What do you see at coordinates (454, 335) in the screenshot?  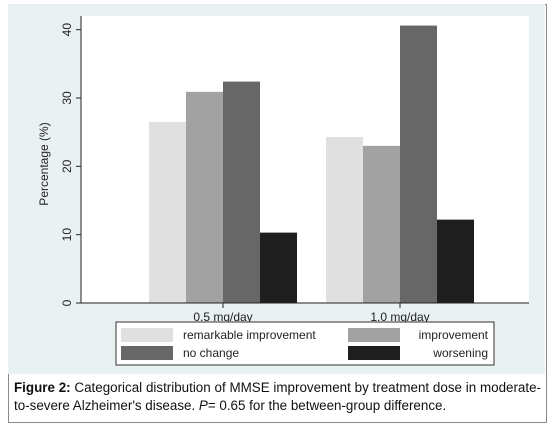 I see `legend-label: improvement` at bounding box center [454, 335].